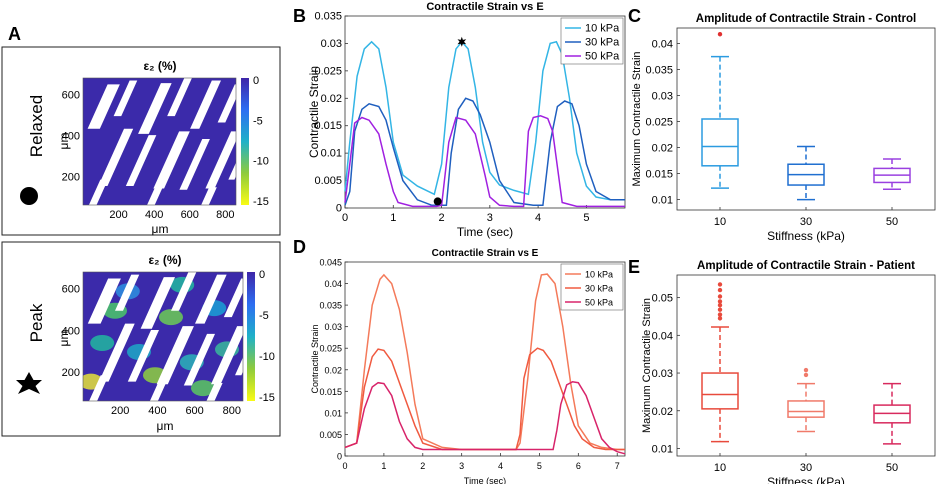 Image resolution: width=941 pixels, height=484 pixels. I want to click on x-tick-label: 3, so click(461, 466).